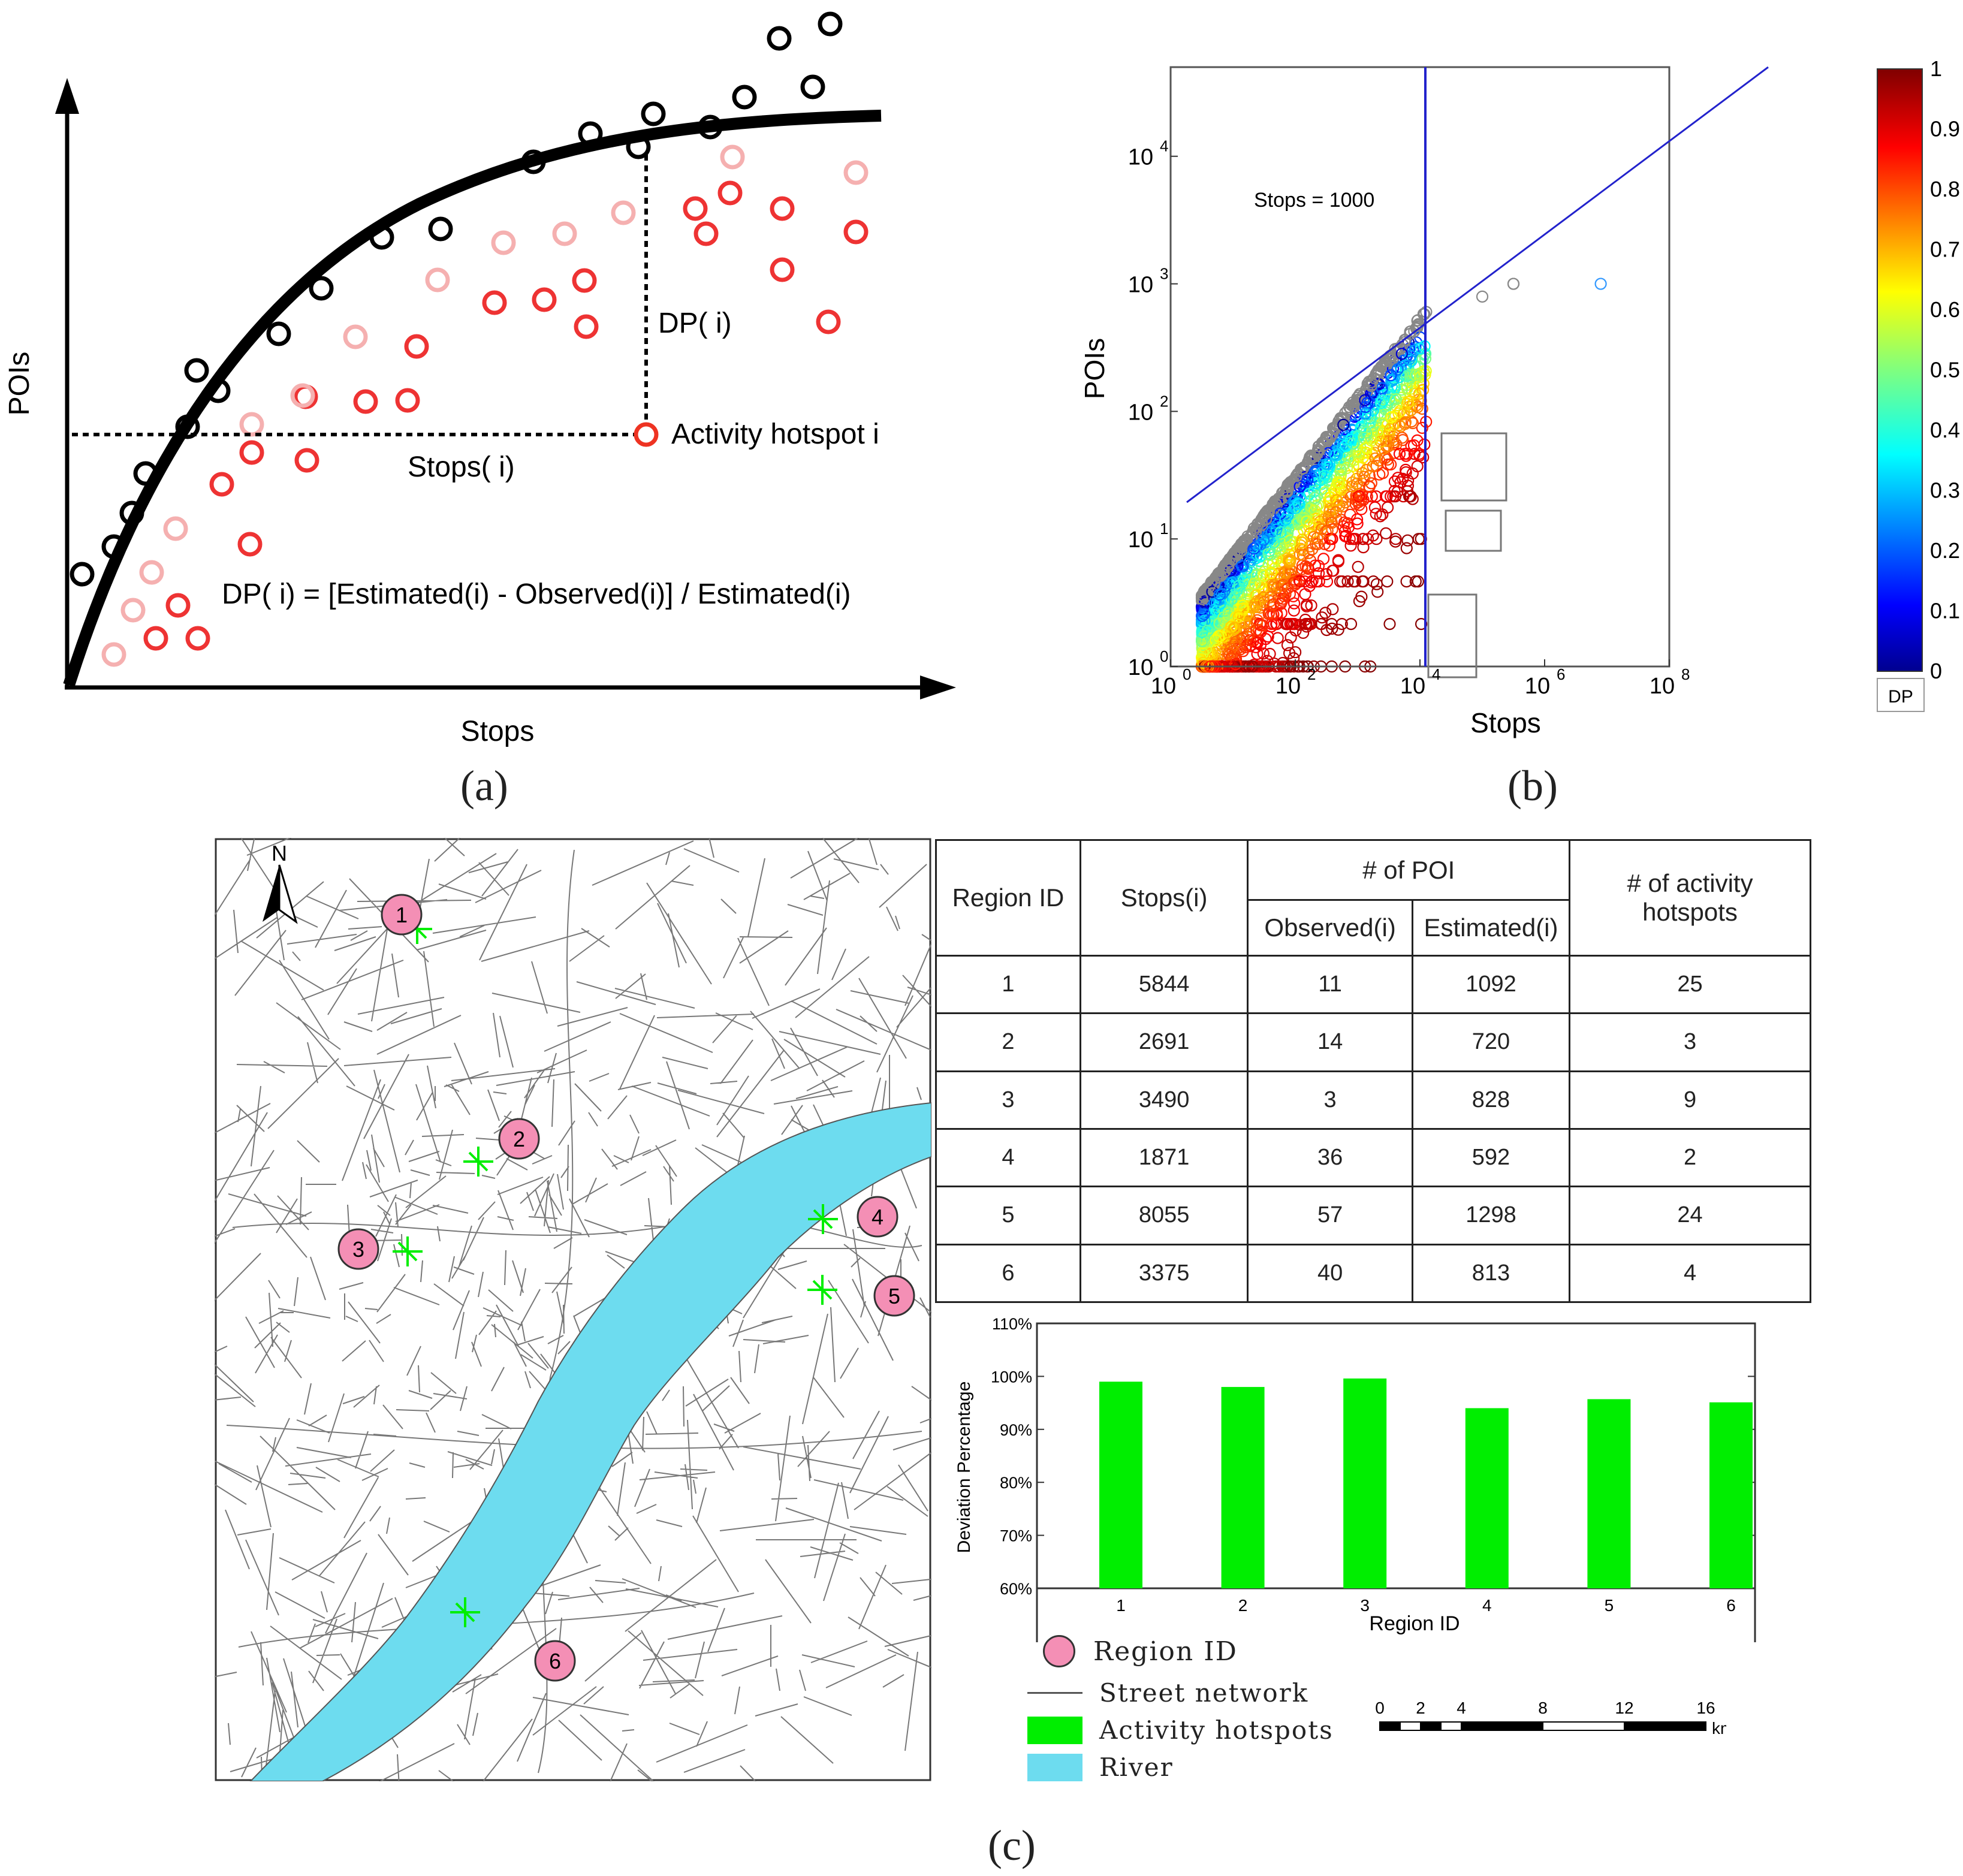  I want to click on region-marker-icon, so click(1059, 1651).